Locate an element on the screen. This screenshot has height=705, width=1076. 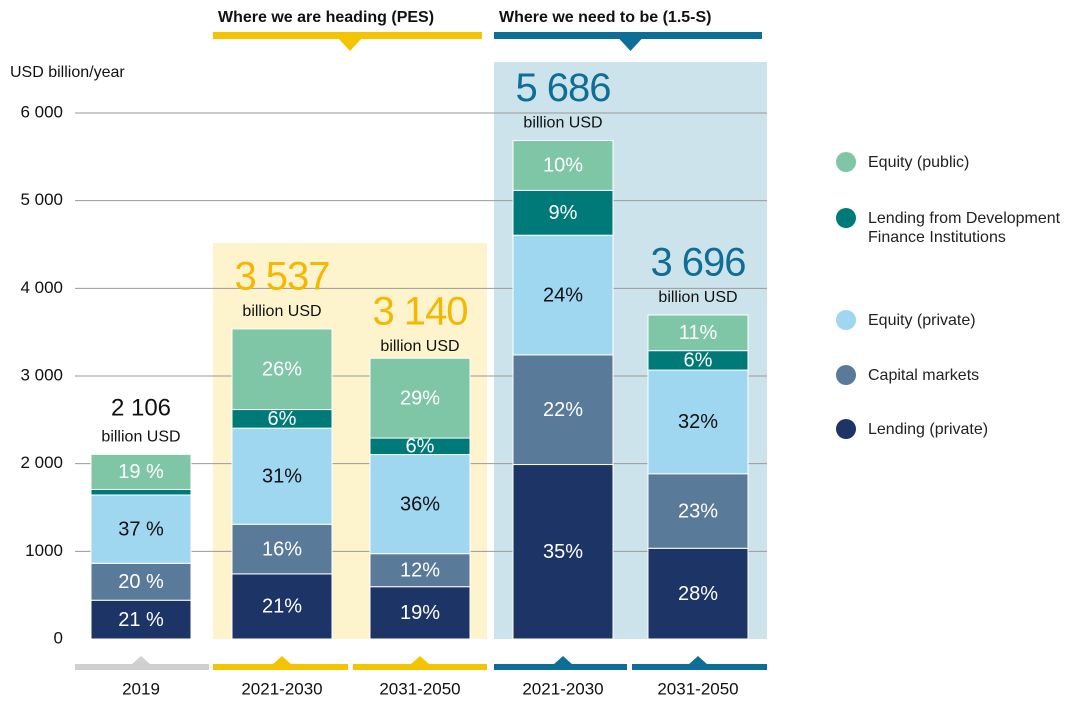
value-label: 26% is located at coordinates (282, 370).